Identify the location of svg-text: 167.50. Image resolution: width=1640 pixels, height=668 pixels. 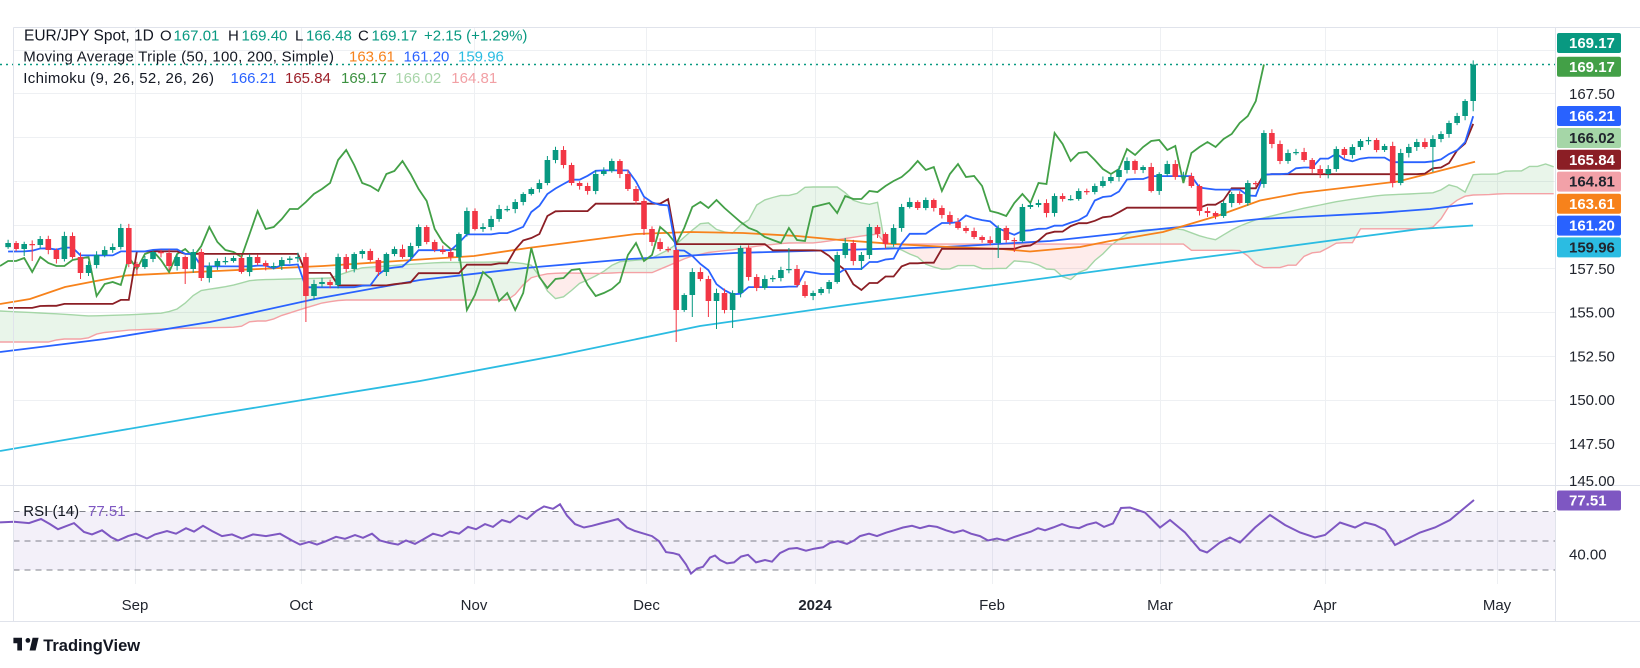
(1592, 94).